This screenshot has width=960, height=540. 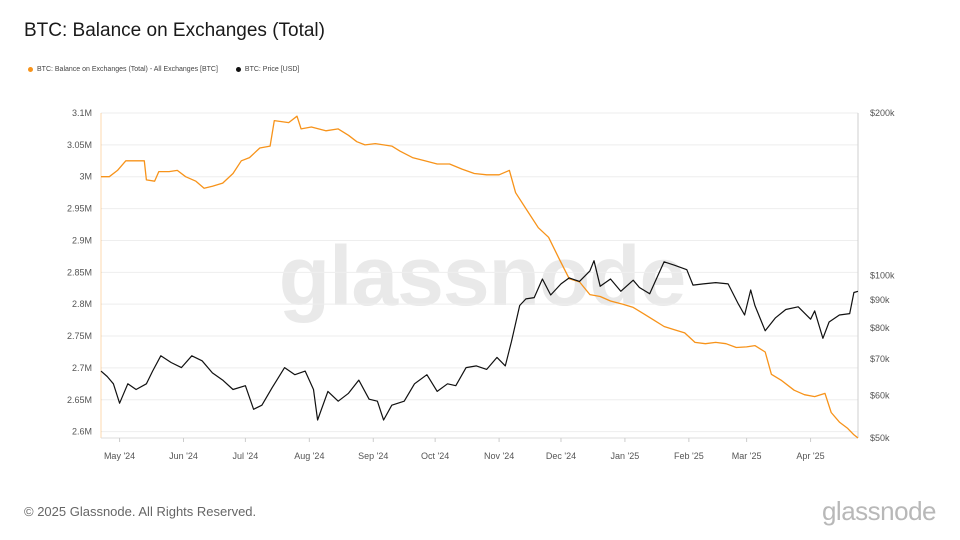 What do you see at coordinates (79, 272) in the screenshot?
I see `y-left-tick-label: 2.85M` at bounding box center [79, 272].